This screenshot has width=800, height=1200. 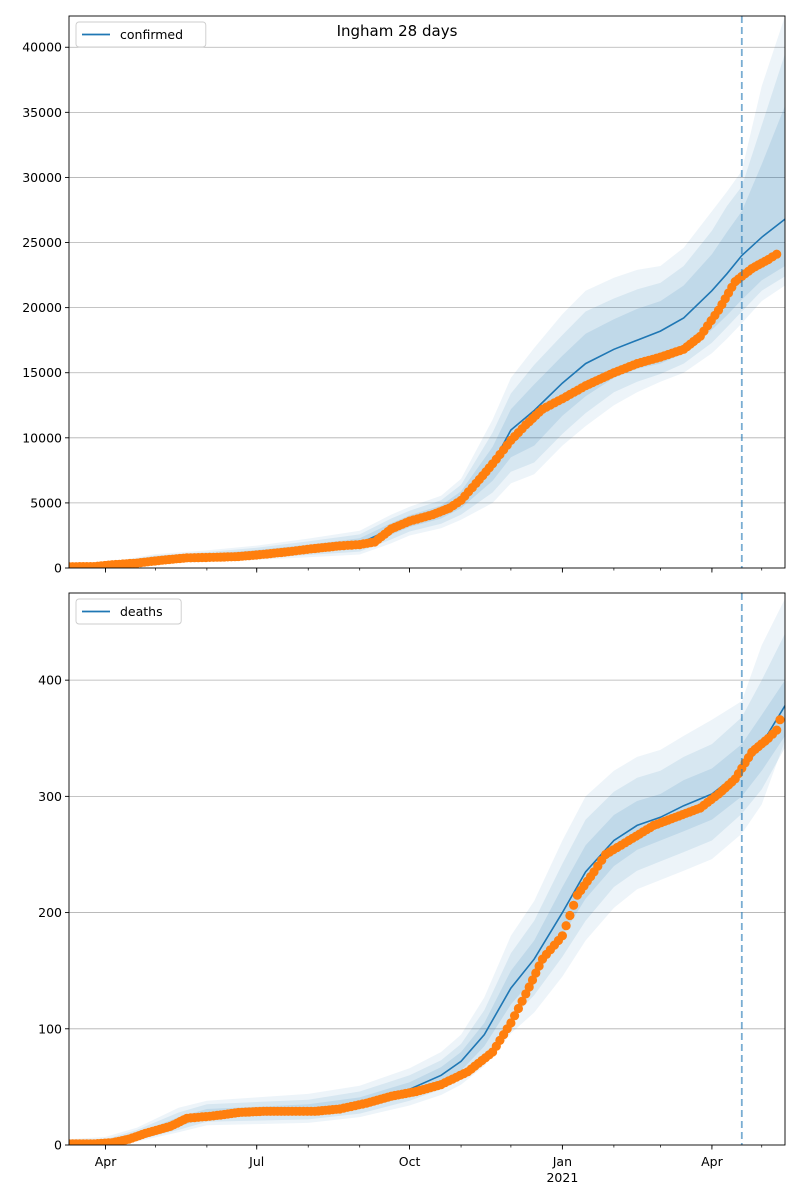 I want to click on legend: deaths, so click(x=128, y=611).